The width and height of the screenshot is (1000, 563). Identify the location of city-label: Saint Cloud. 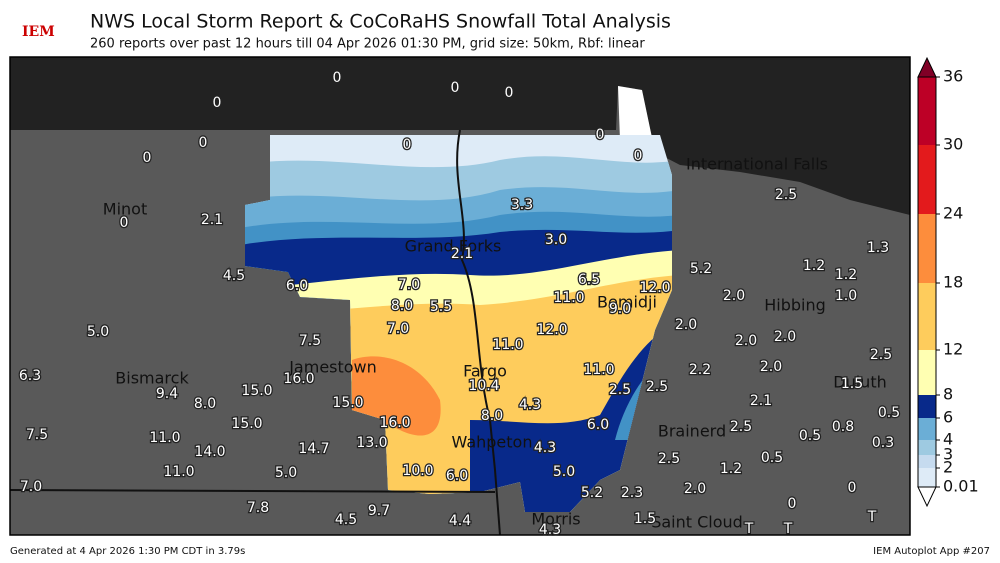
(697, 522).